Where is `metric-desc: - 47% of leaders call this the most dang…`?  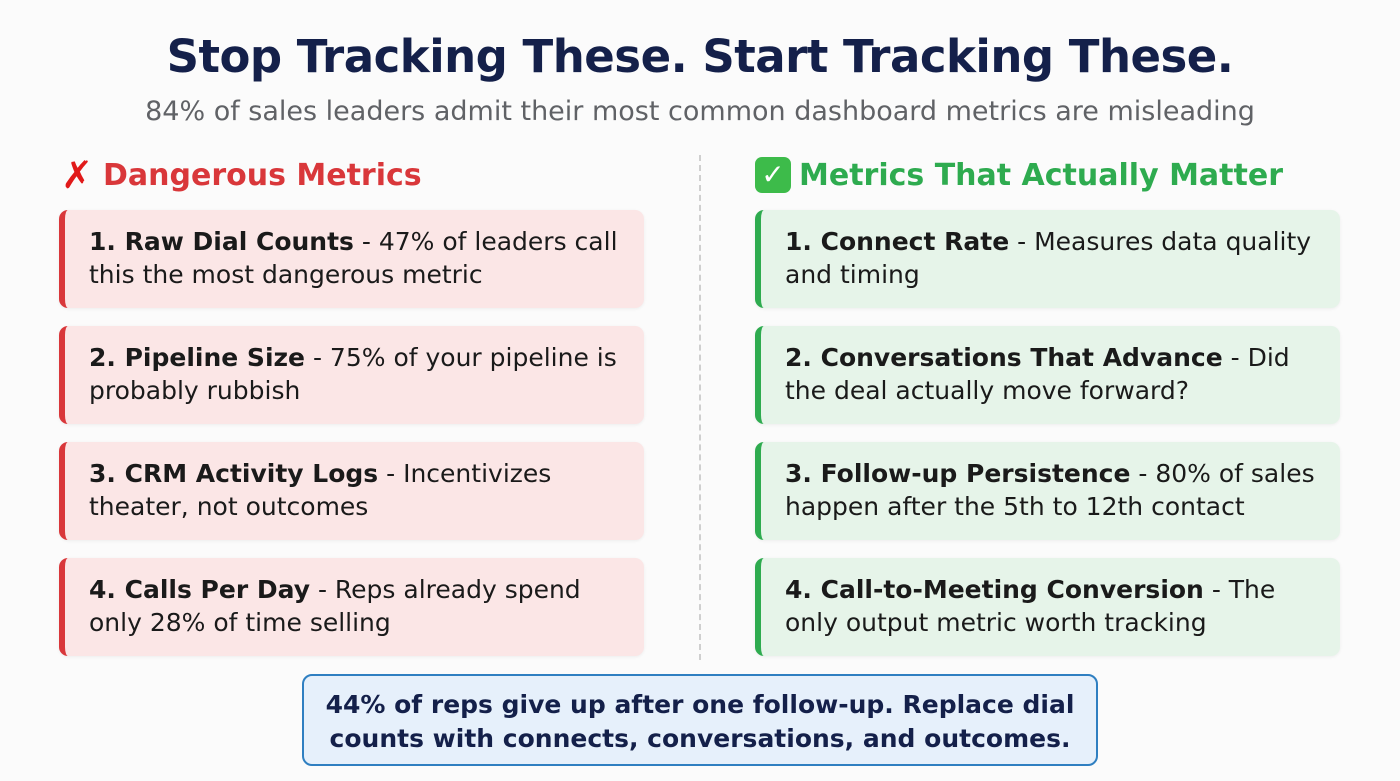
metric-desc: - 47% of leaders call this the most dang… is located at coordinates (353, 258).